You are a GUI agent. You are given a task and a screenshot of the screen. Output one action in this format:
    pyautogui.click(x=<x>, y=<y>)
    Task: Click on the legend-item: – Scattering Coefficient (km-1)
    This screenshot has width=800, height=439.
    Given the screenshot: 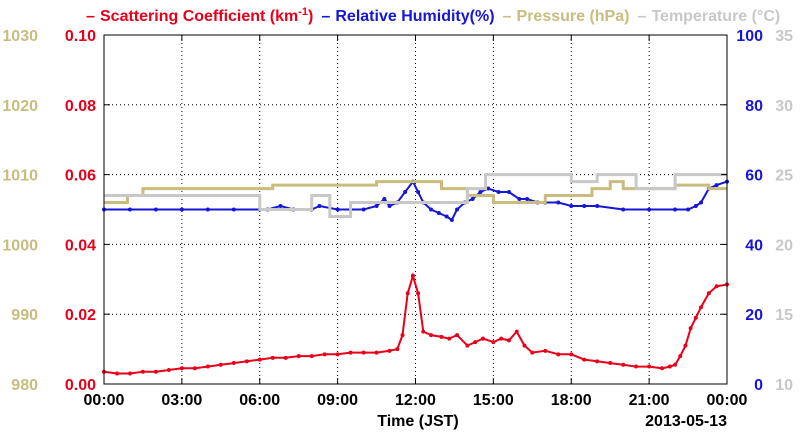 What is the action you would take?
    pyautogui.click(x=199, y=15)
    